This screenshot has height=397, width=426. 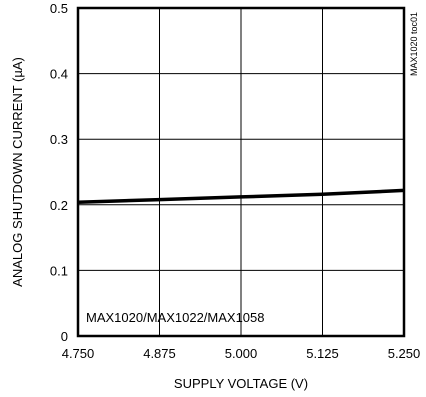 I want to click on y-tick-label: 0.4, so click(x=59, y=74).